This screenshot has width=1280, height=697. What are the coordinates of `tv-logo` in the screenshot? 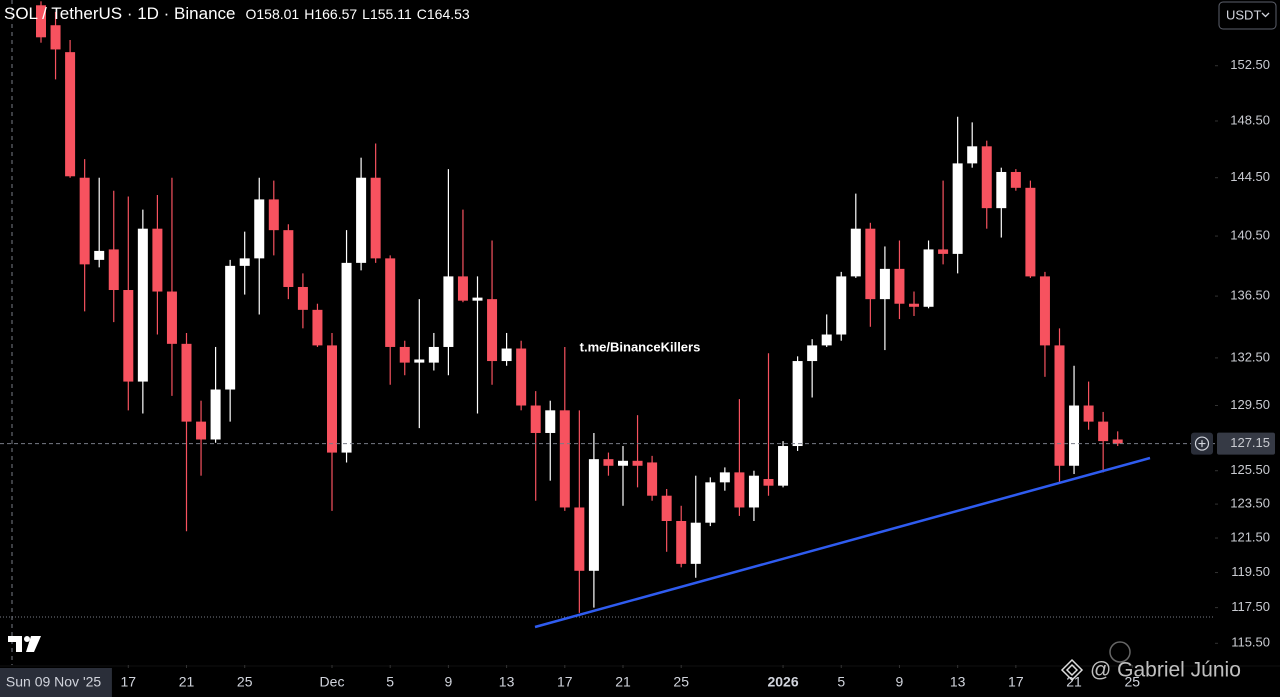 It's located at (24, 644).